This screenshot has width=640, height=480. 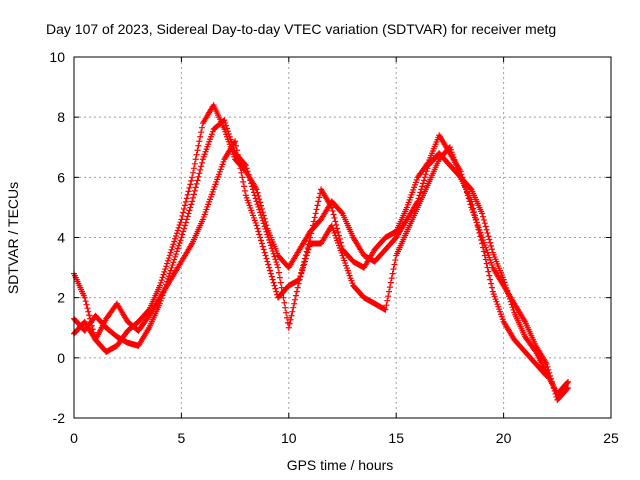 I want to click on x-tick-label: 15, so click(x=396, y=438).